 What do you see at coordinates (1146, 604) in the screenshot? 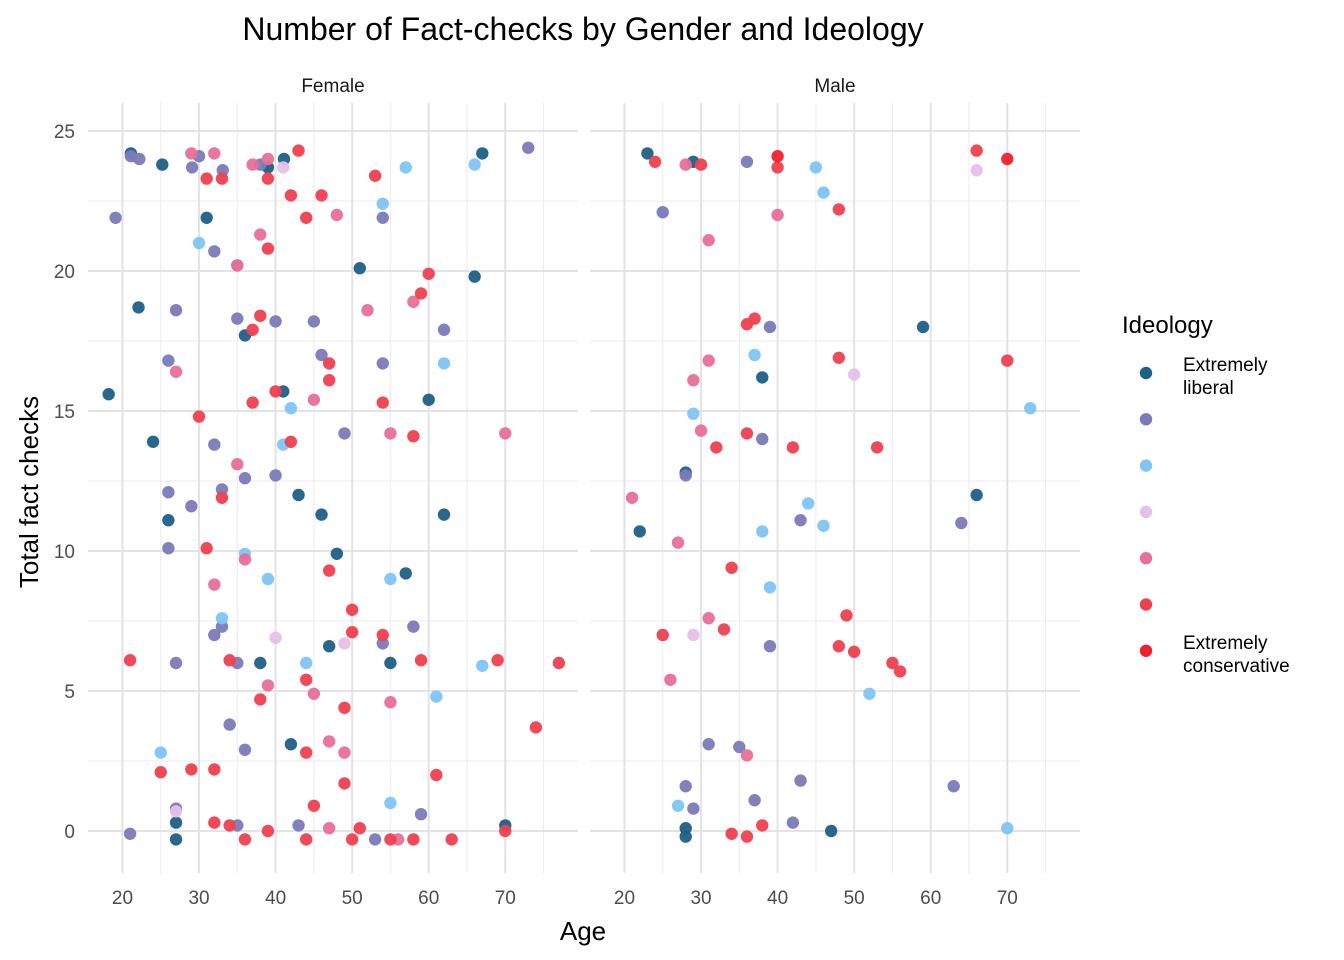
I see `legend-key-c3` at bounding box center [1146, 604].